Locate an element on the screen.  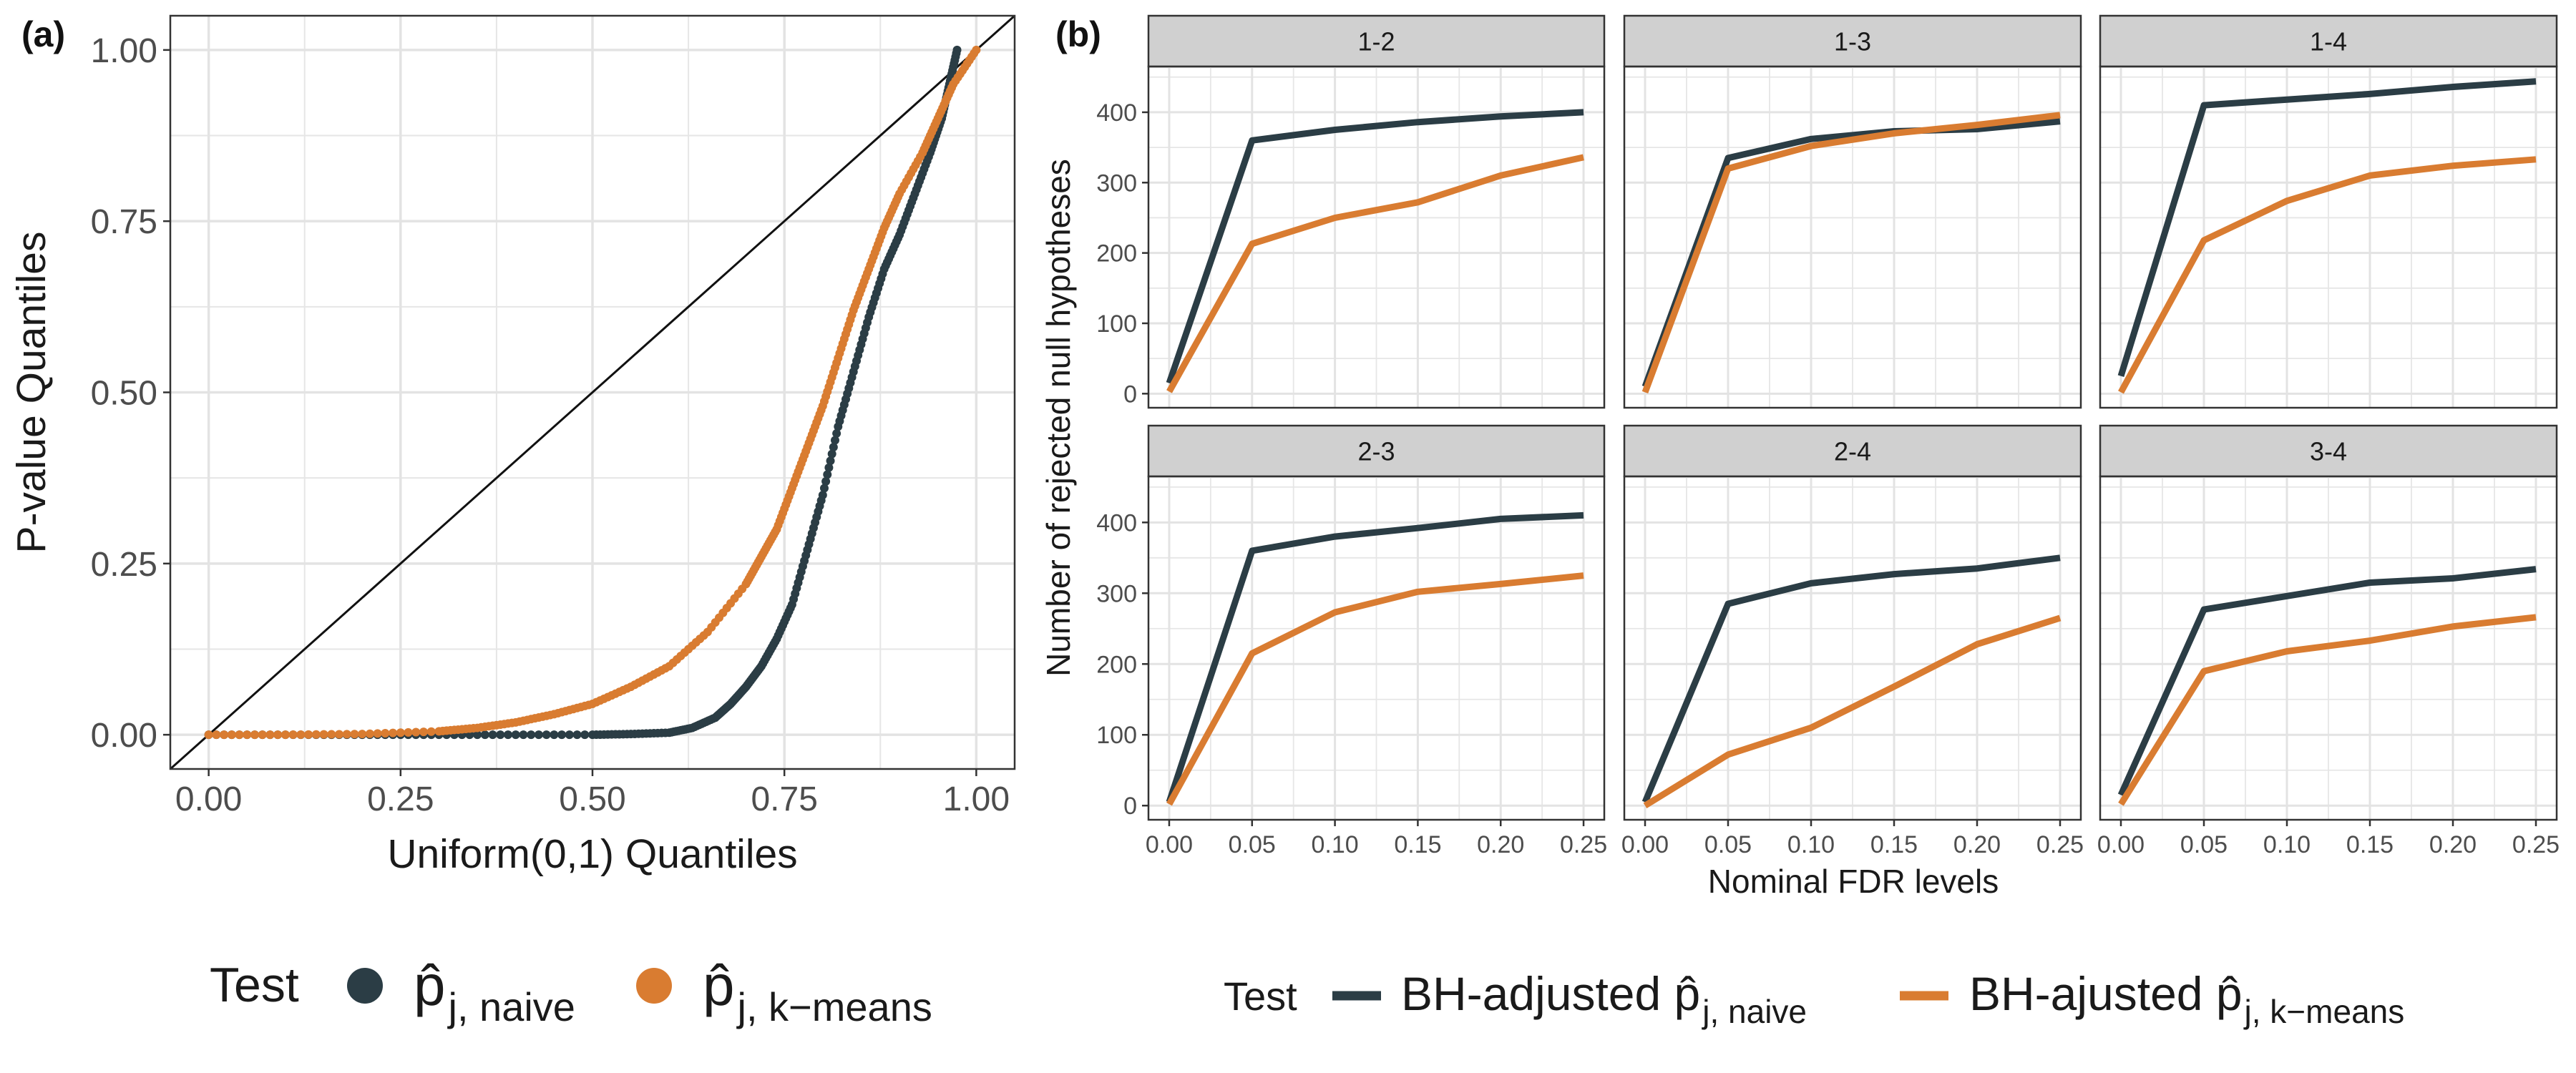
legend-label-kmeans: p̂j, k−means is located at coordinates (817, 991).